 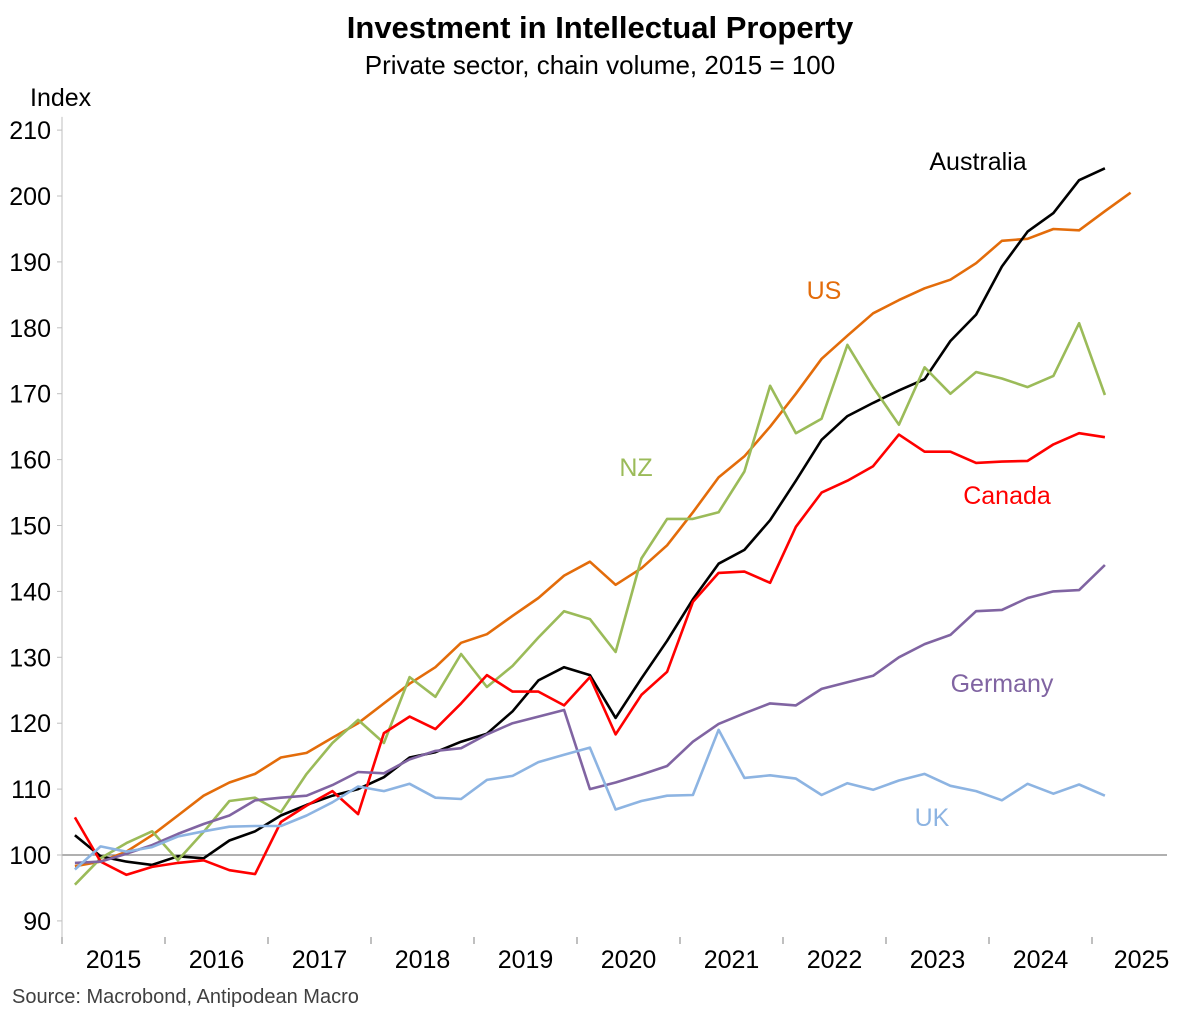 What do you see at coordinates (30, 395) in the screenshot?
I see `y-tick-label: 170` at bounding box center [30, 395].